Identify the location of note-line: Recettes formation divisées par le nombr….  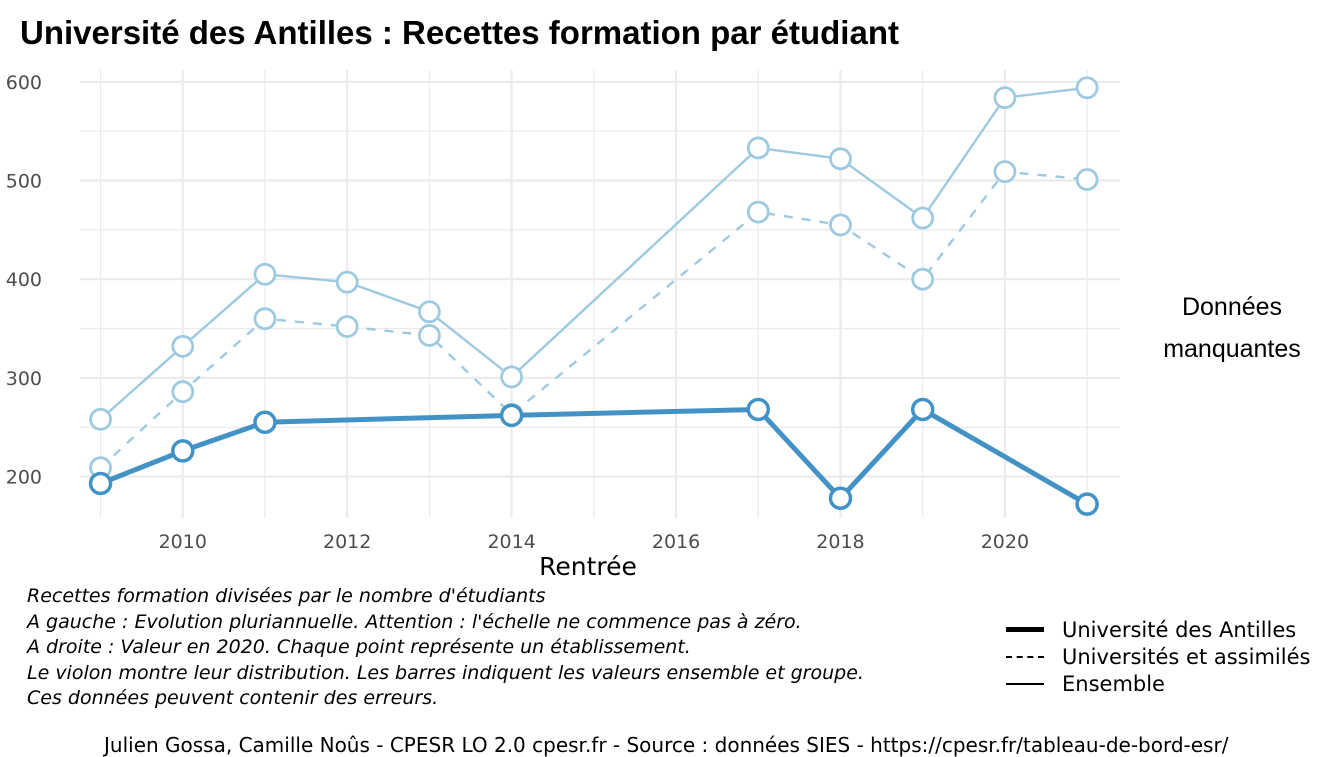
(286, 596).